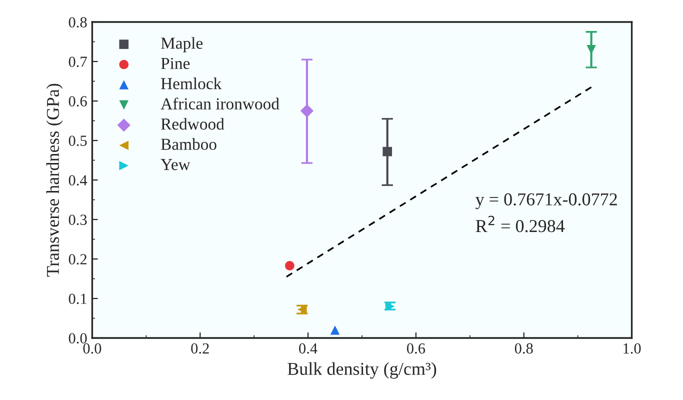 Image resolution: width=683 pixels, height=400 pixels. What do you see at coordinates (200, 348) in the screenshot?
I see `x-tick-label: 0.2` at bounding box center [200, 348].